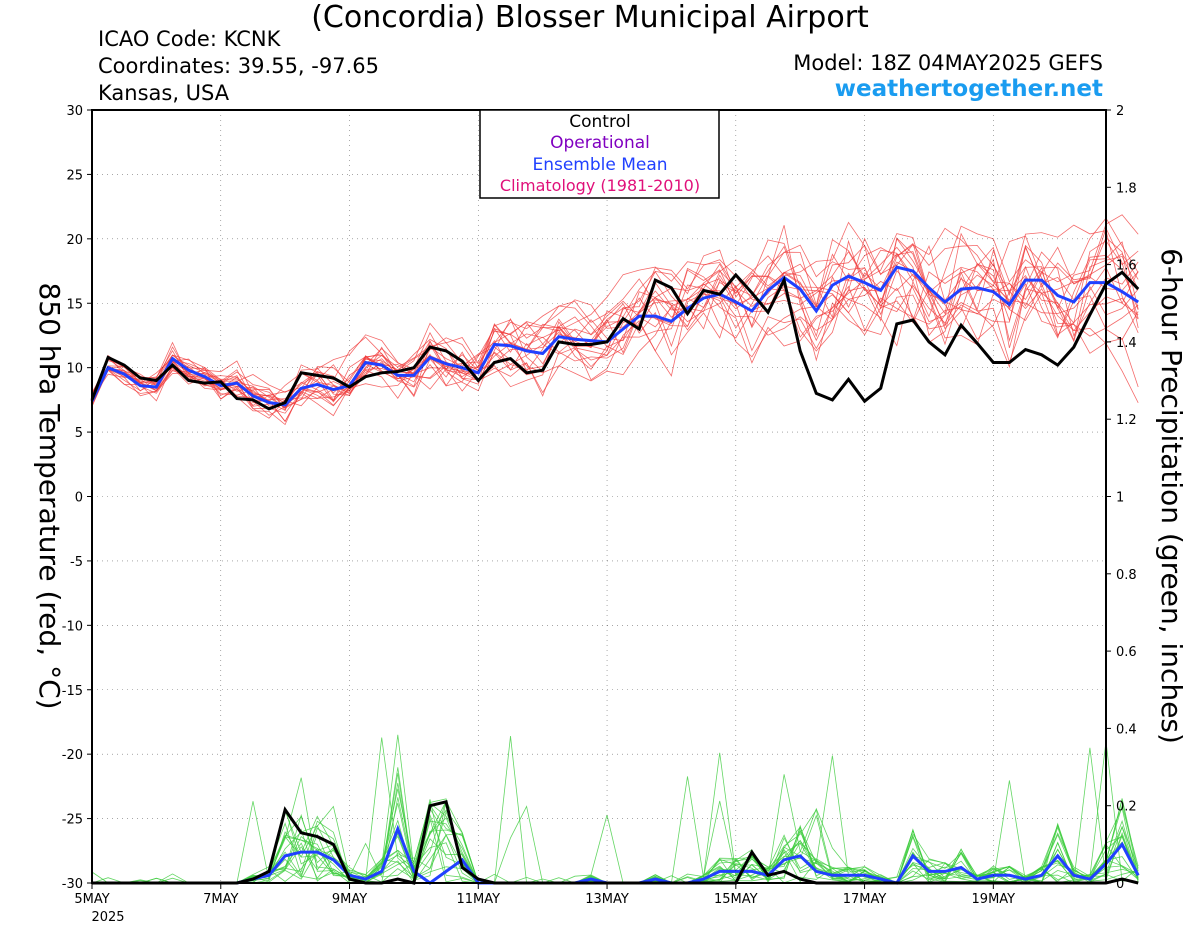  Describe the element at coordinates (1126, 652) in the screenshot. I see `y-right-tick-label: 0.6` at that location.